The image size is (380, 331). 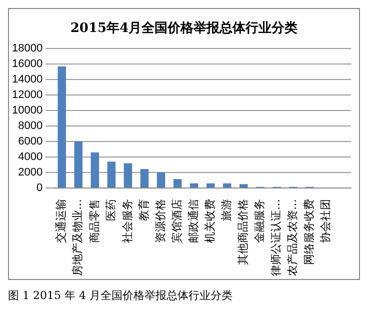 What do you see at coordinates (259, 221) in the screenshot?
I see `x-tick-label: 金融服务` at bounding box center [259, 221].